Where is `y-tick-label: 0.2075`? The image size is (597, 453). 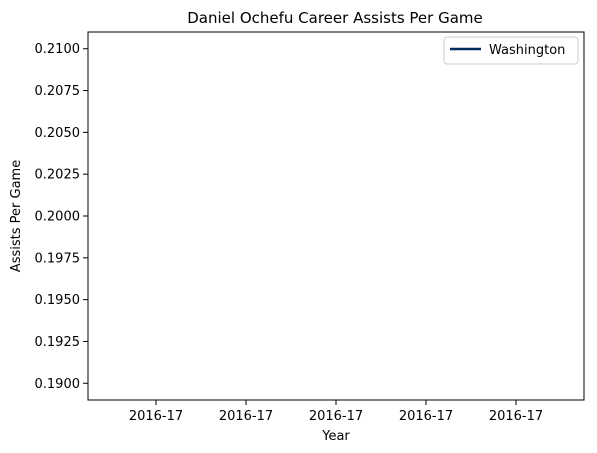 y-tick-label: 0.2075 is located at coordinates (58, 91).